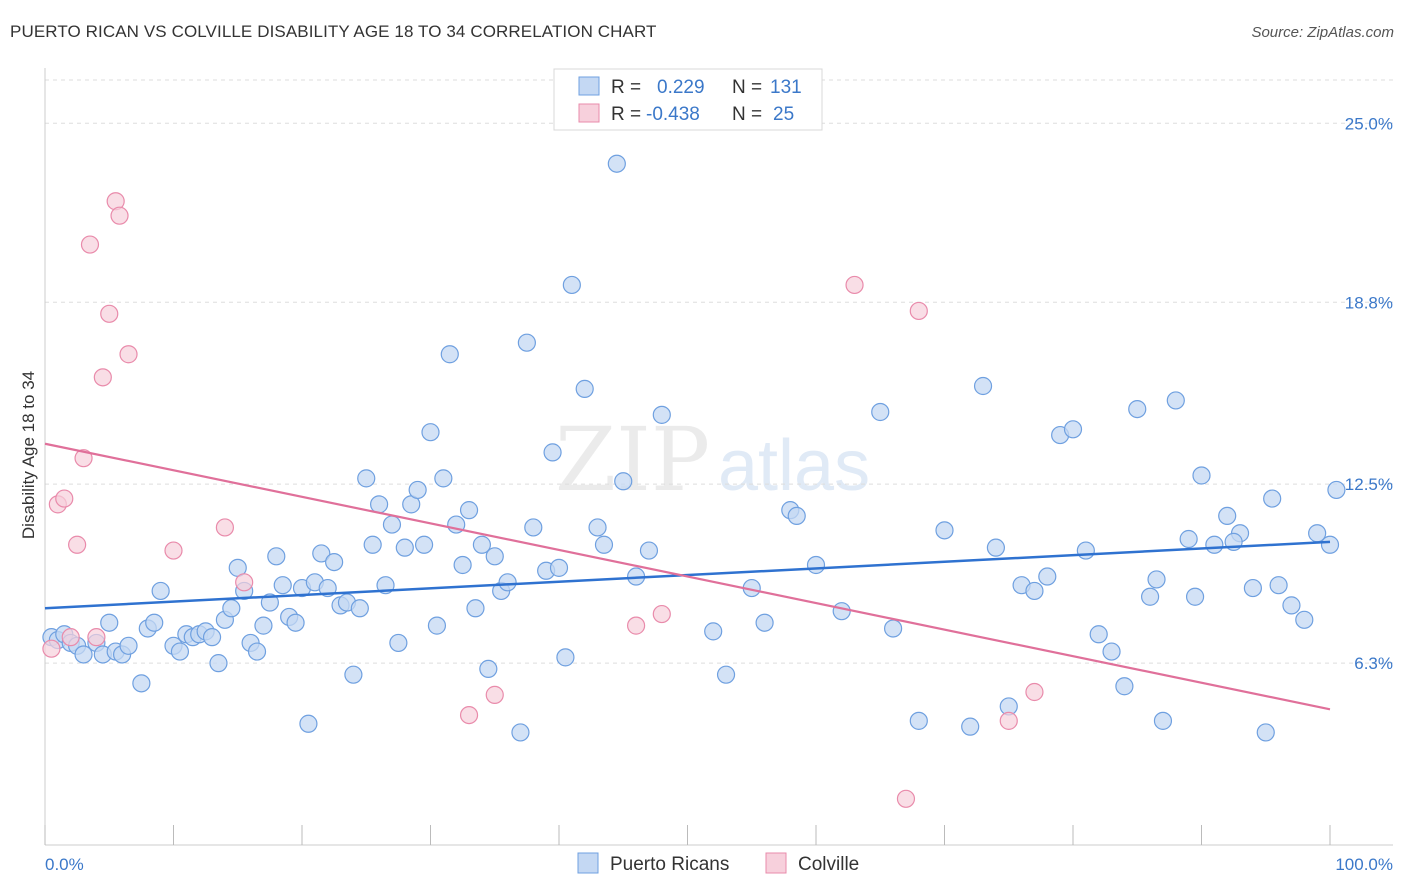  What do you see at coordinates (669, 864) in the screenshot?
I see `bottom-legend-label-puerto-ricans: Puerto Ricans` at bounding box center [669, 864].